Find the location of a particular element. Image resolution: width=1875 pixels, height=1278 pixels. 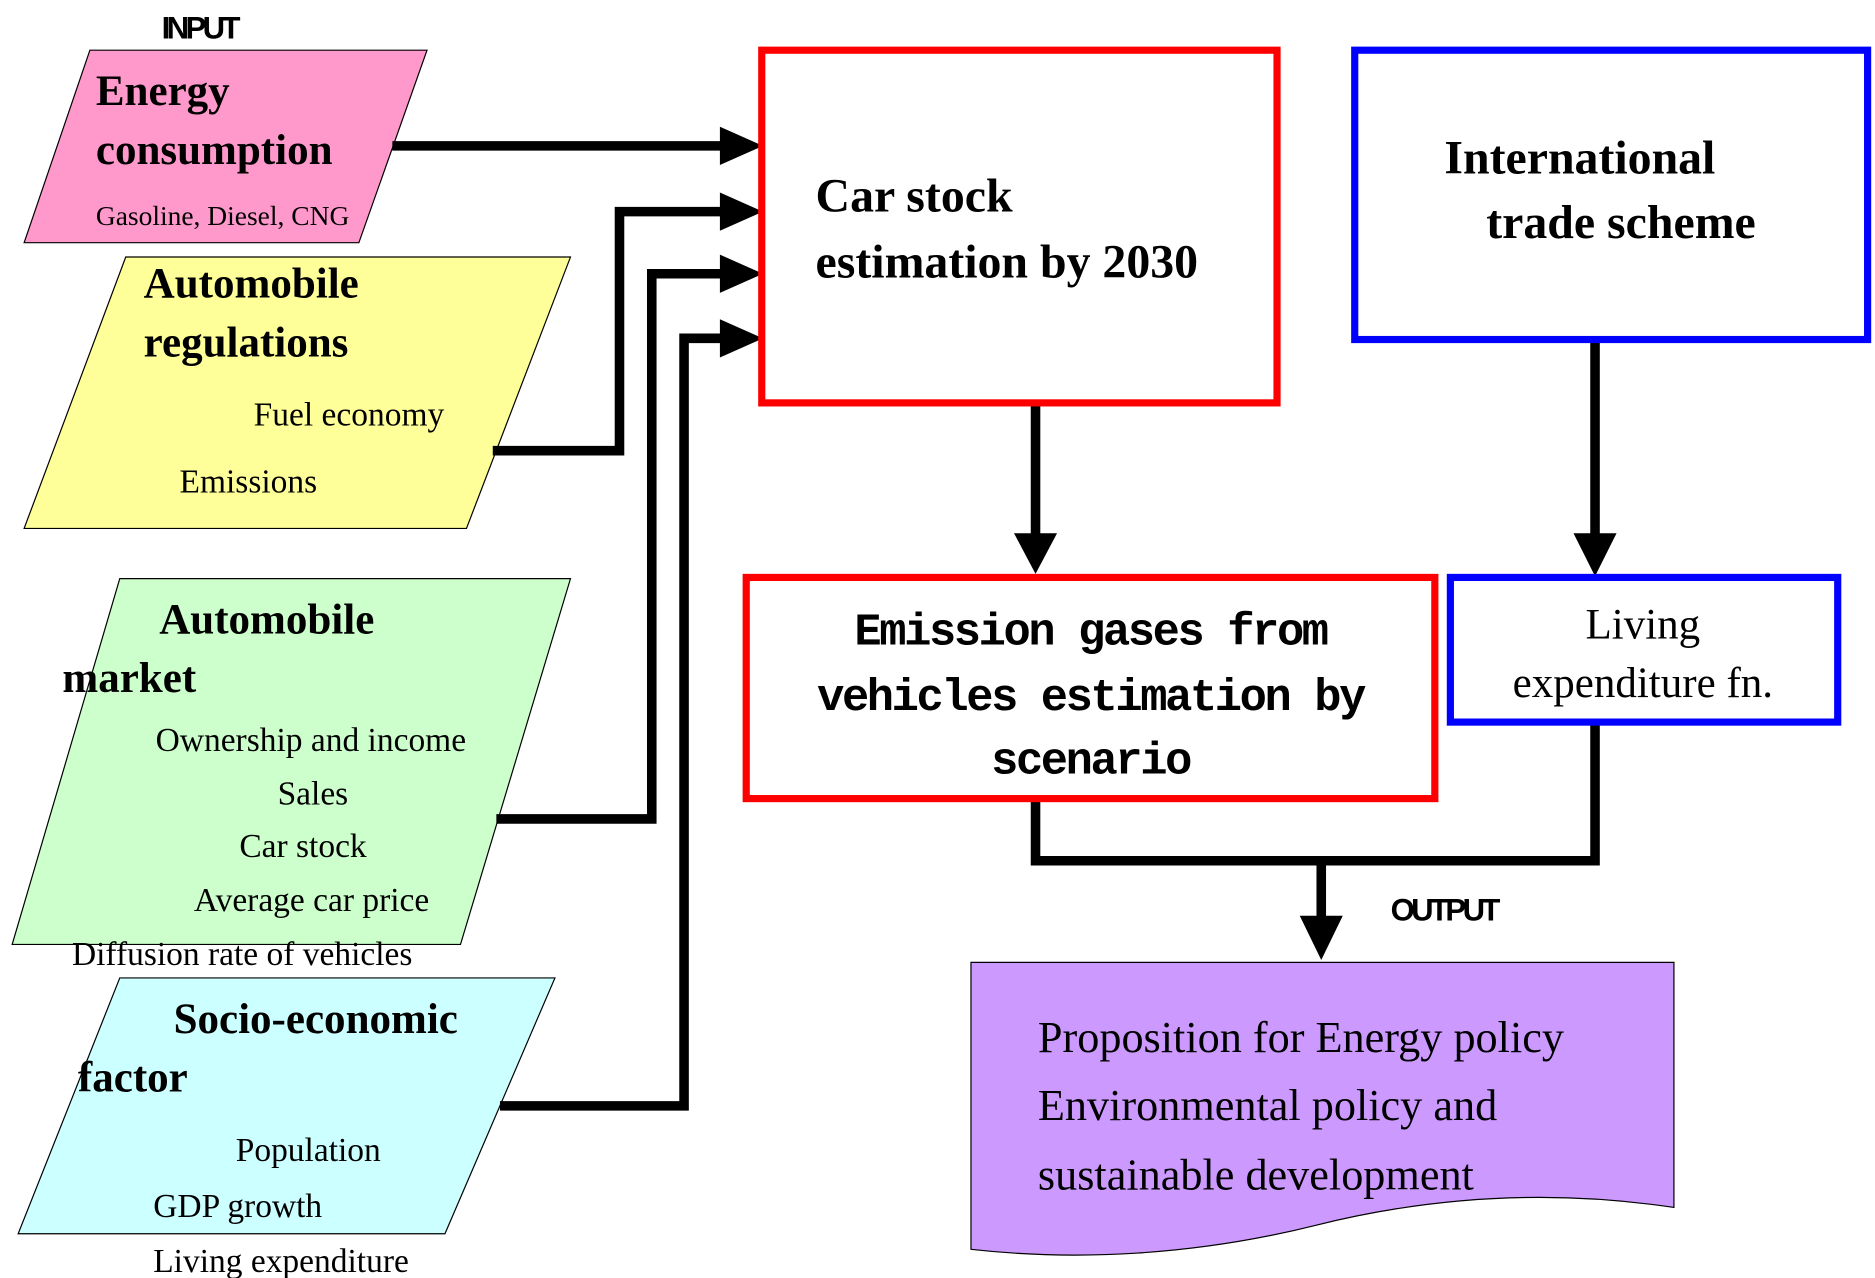

input-item: Living expenditure is located at coordinates (281, 1260).